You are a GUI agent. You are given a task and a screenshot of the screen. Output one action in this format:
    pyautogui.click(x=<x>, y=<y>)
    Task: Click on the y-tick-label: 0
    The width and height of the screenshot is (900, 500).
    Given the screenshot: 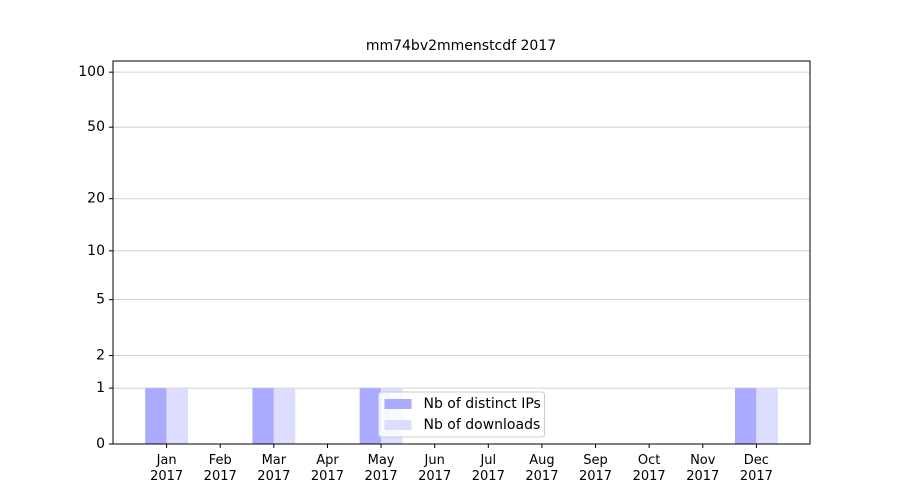 What is the action you would take?
    pyautogui.click(x=100, y=444)
    